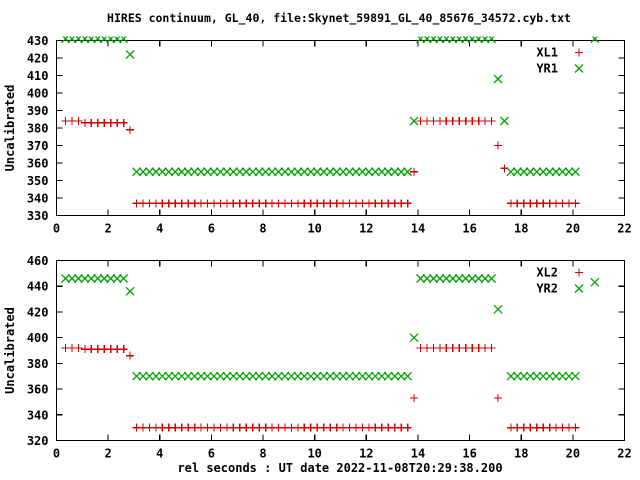 This screenshot has width=640, height=480. I want to click on y-tick-label: 350, so click(38, 181).